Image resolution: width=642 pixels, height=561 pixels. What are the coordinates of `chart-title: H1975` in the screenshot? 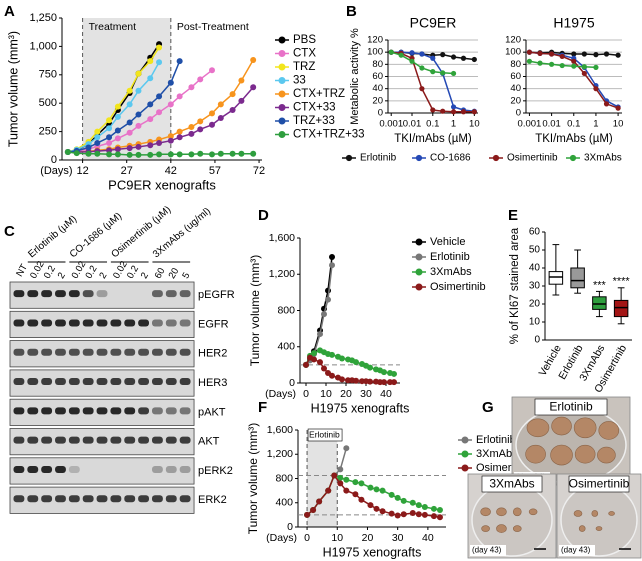 It's located at (573, 23).